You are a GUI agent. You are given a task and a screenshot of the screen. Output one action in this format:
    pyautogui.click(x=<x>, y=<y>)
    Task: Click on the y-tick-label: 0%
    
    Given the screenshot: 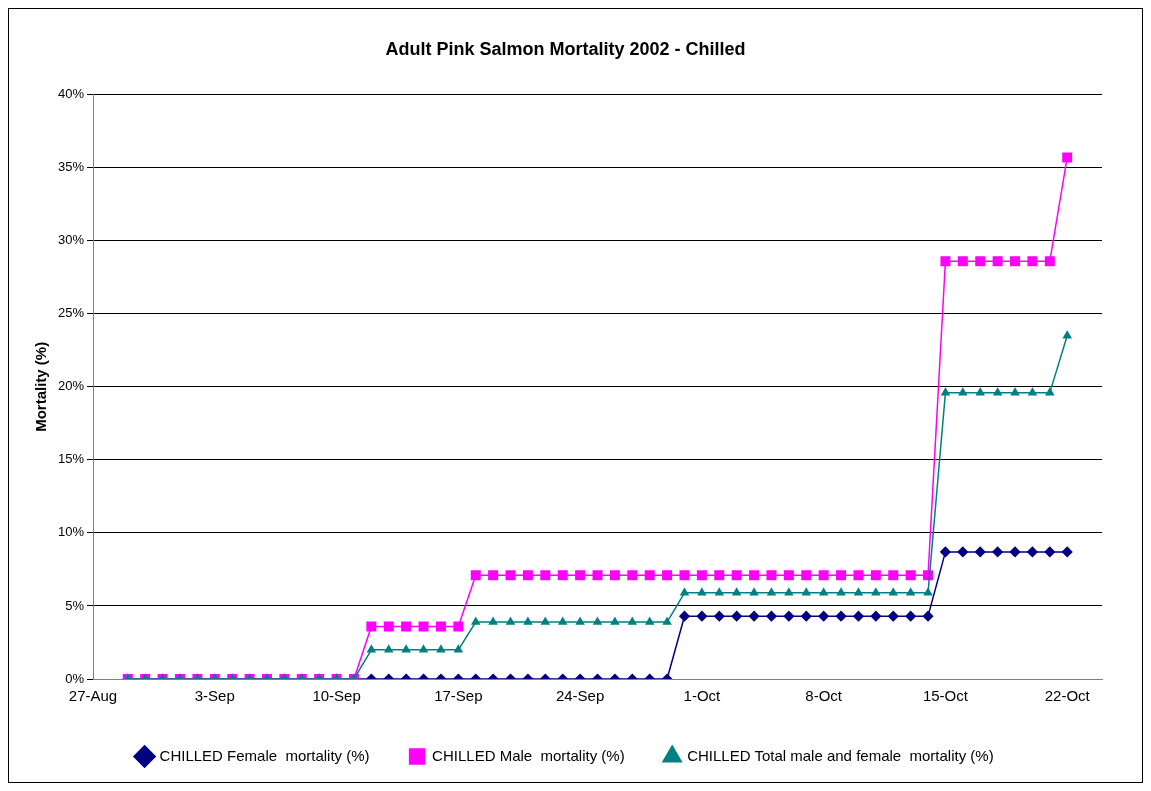 What is the action you would take?
    pyautogui.click(x=75, y=678)
    